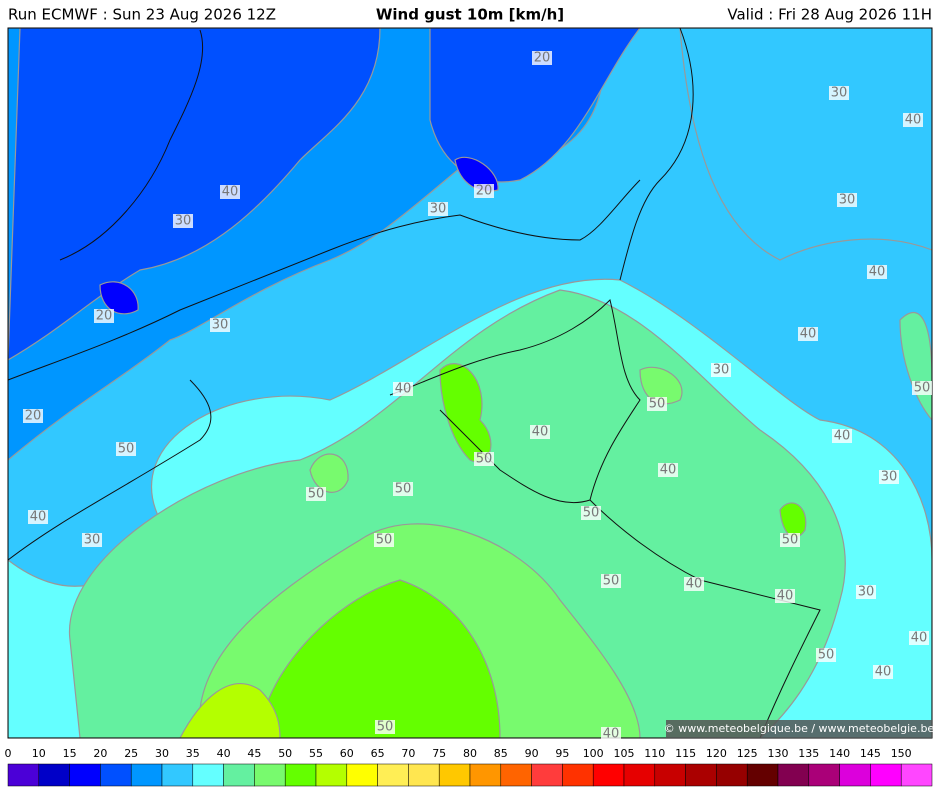 The height and width of the screenshot is (800, 940). I want to click on colorbar-label: 55, so click(316, 753).